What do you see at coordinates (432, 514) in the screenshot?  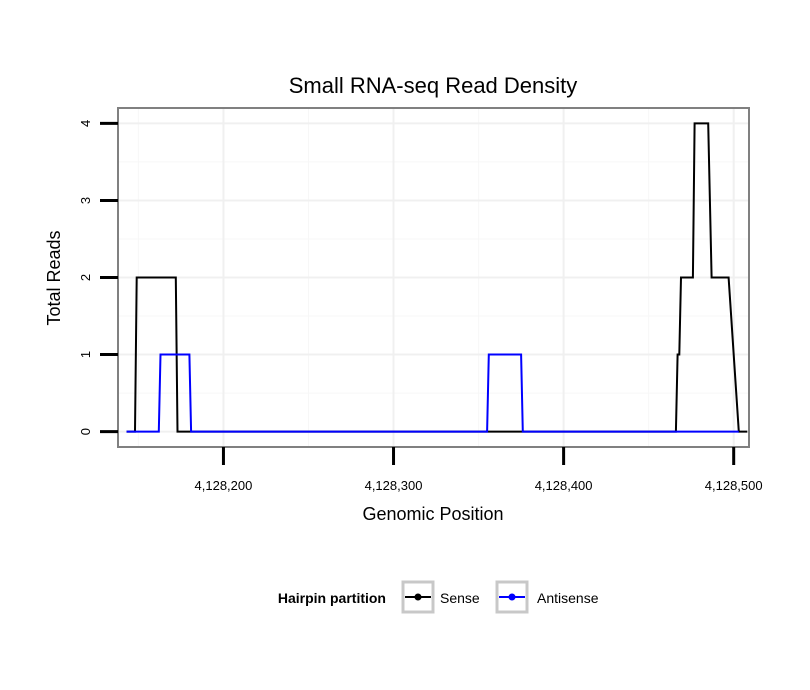 I see `x-axis-title: Genomic Position` at bounding box center [432, 514].